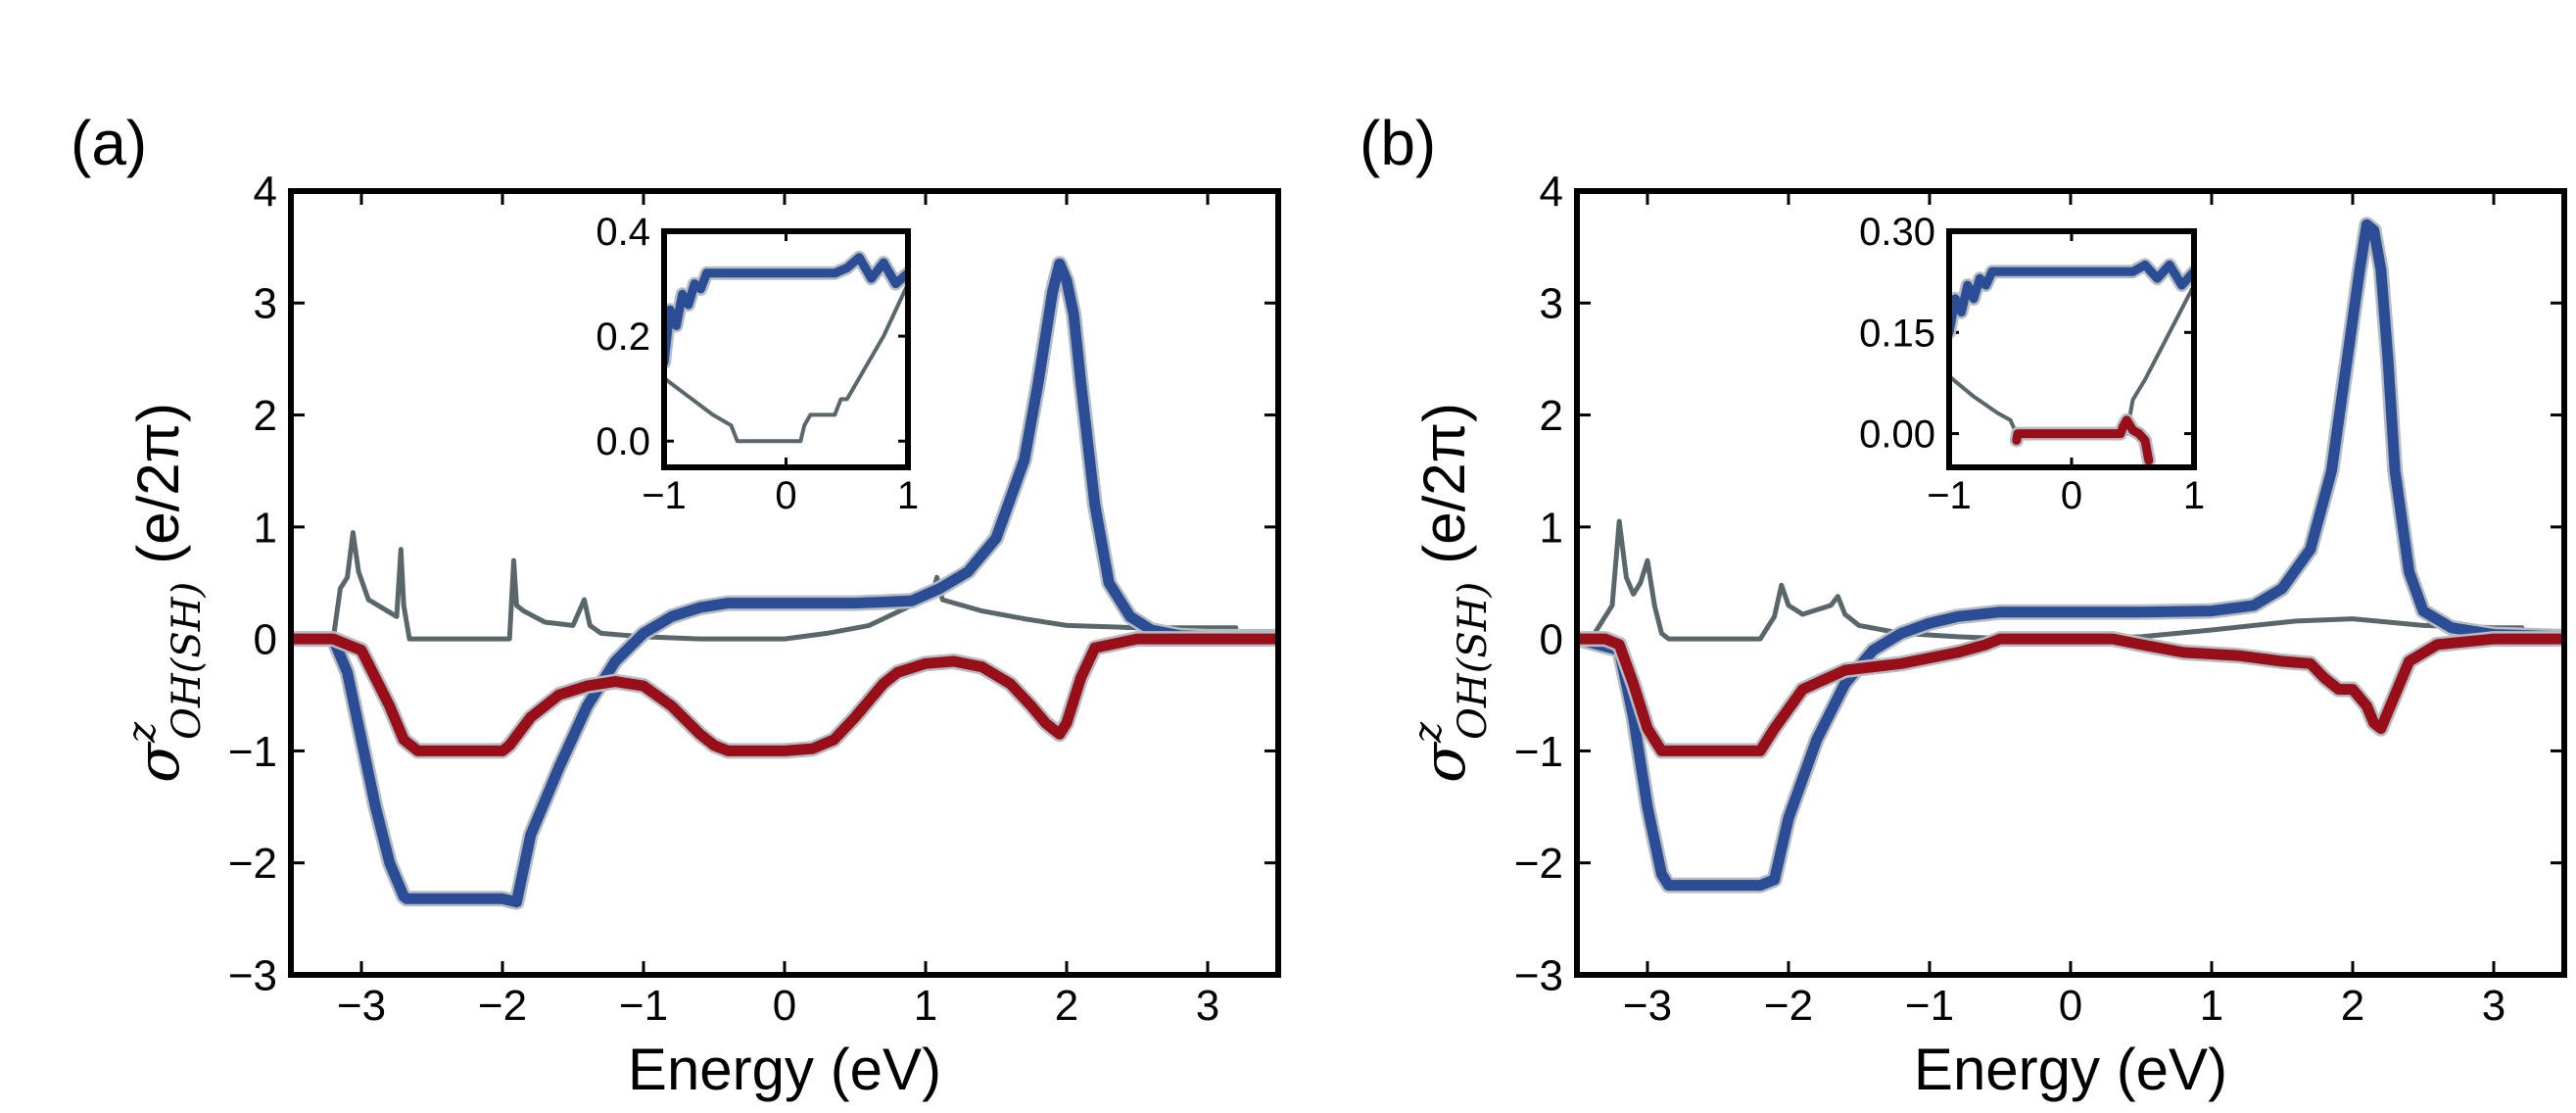  I want to click on inset: −1 0 1 0.00 0.15 0.30, so click(2032, 364).